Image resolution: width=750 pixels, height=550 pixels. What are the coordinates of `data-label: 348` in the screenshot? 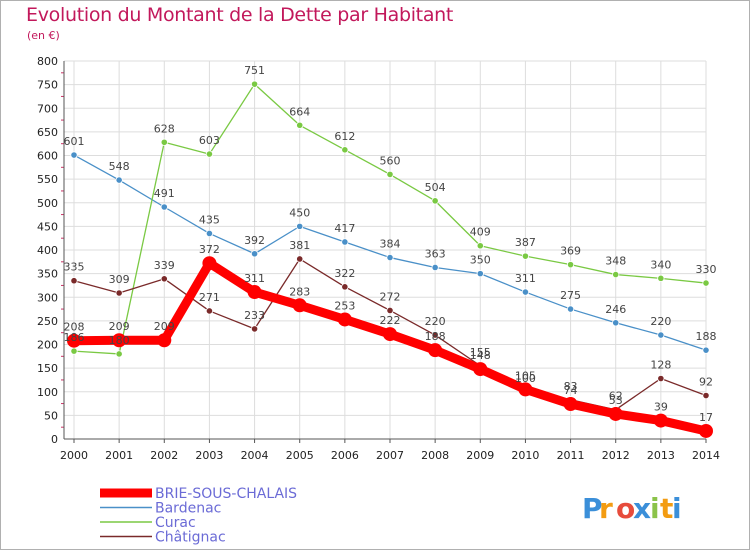 It's located at (615, 261).